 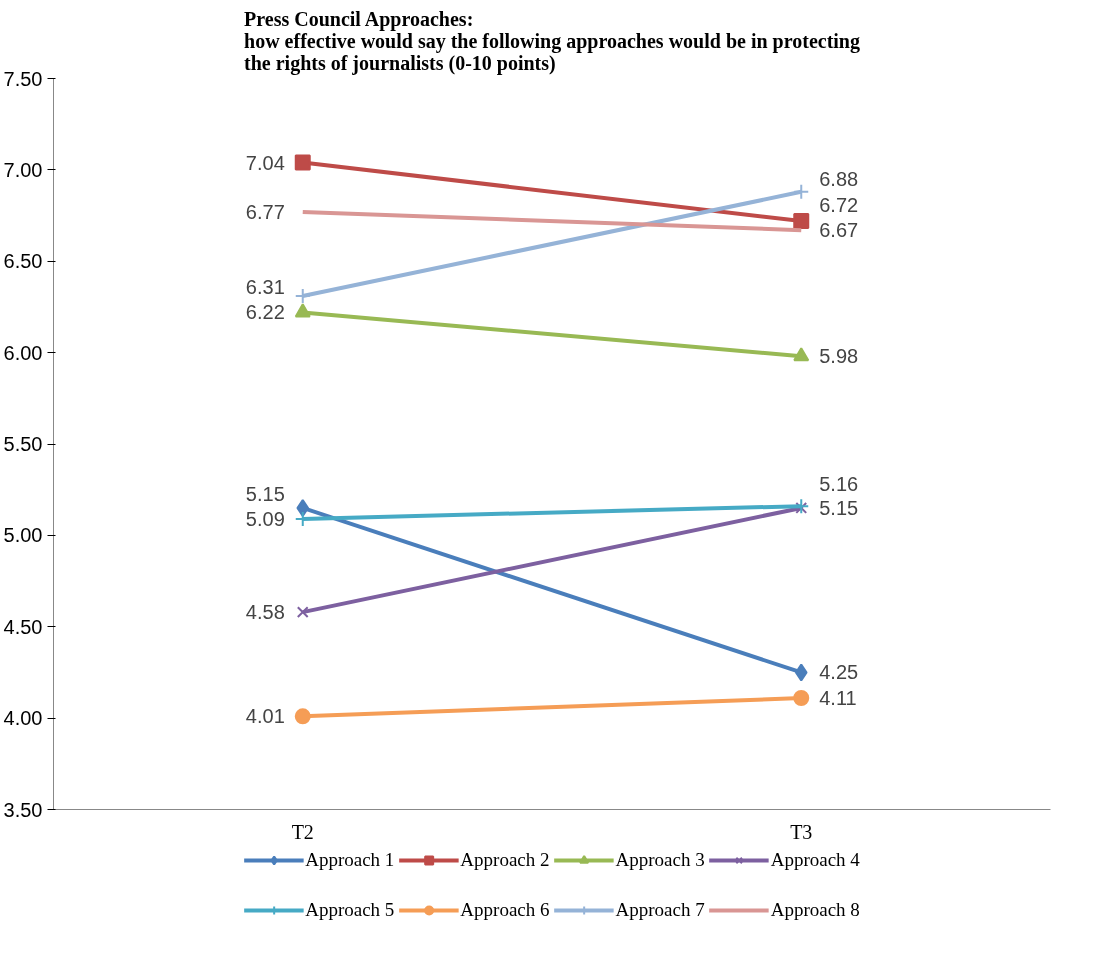 I want to click on data-label: 5.16, so click(x=839, y=483).